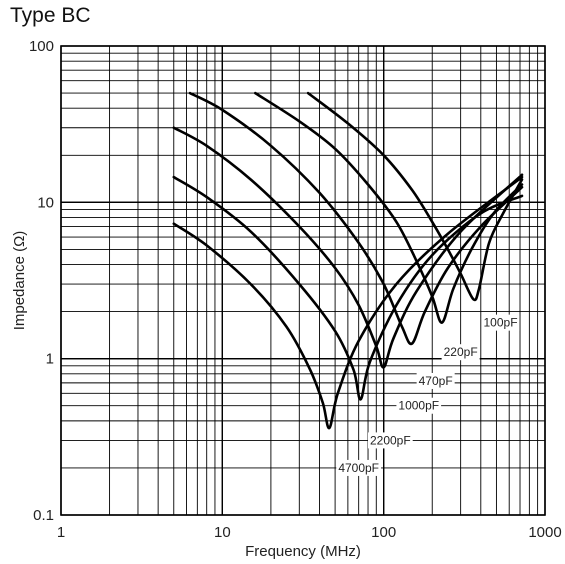 This screenshot has width=565, height=564. I want to click on y-tick-label: 10, so click(45, 202).